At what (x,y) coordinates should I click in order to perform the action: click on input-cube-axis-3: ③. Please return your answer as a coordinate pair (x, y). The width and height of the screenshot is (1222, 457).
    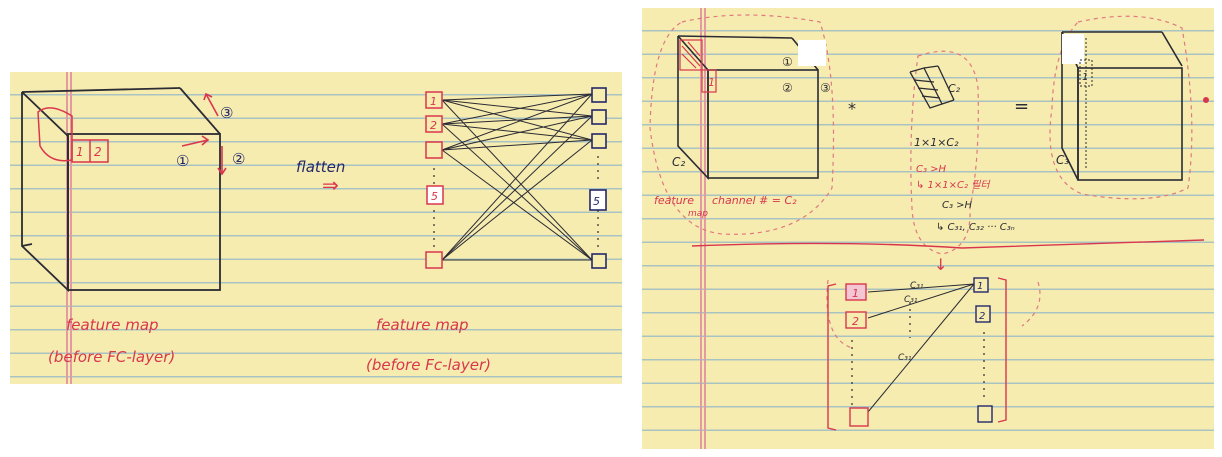
    Looking at the image, I should click on (825, 88).